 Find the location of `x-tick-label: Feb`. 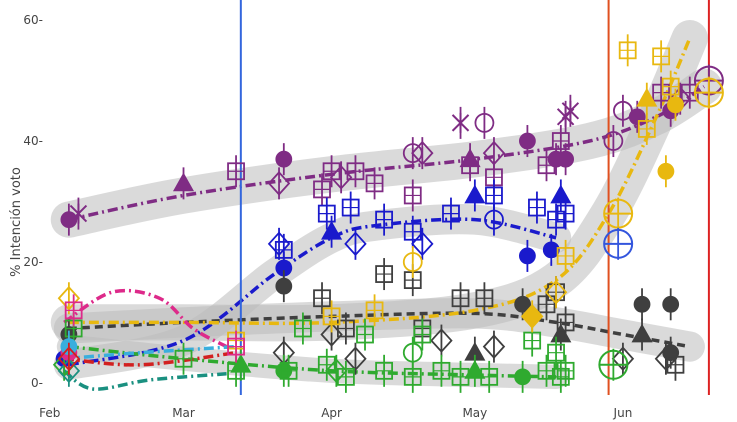

x-tick-label: Feb is located at coordinates (49, 413).